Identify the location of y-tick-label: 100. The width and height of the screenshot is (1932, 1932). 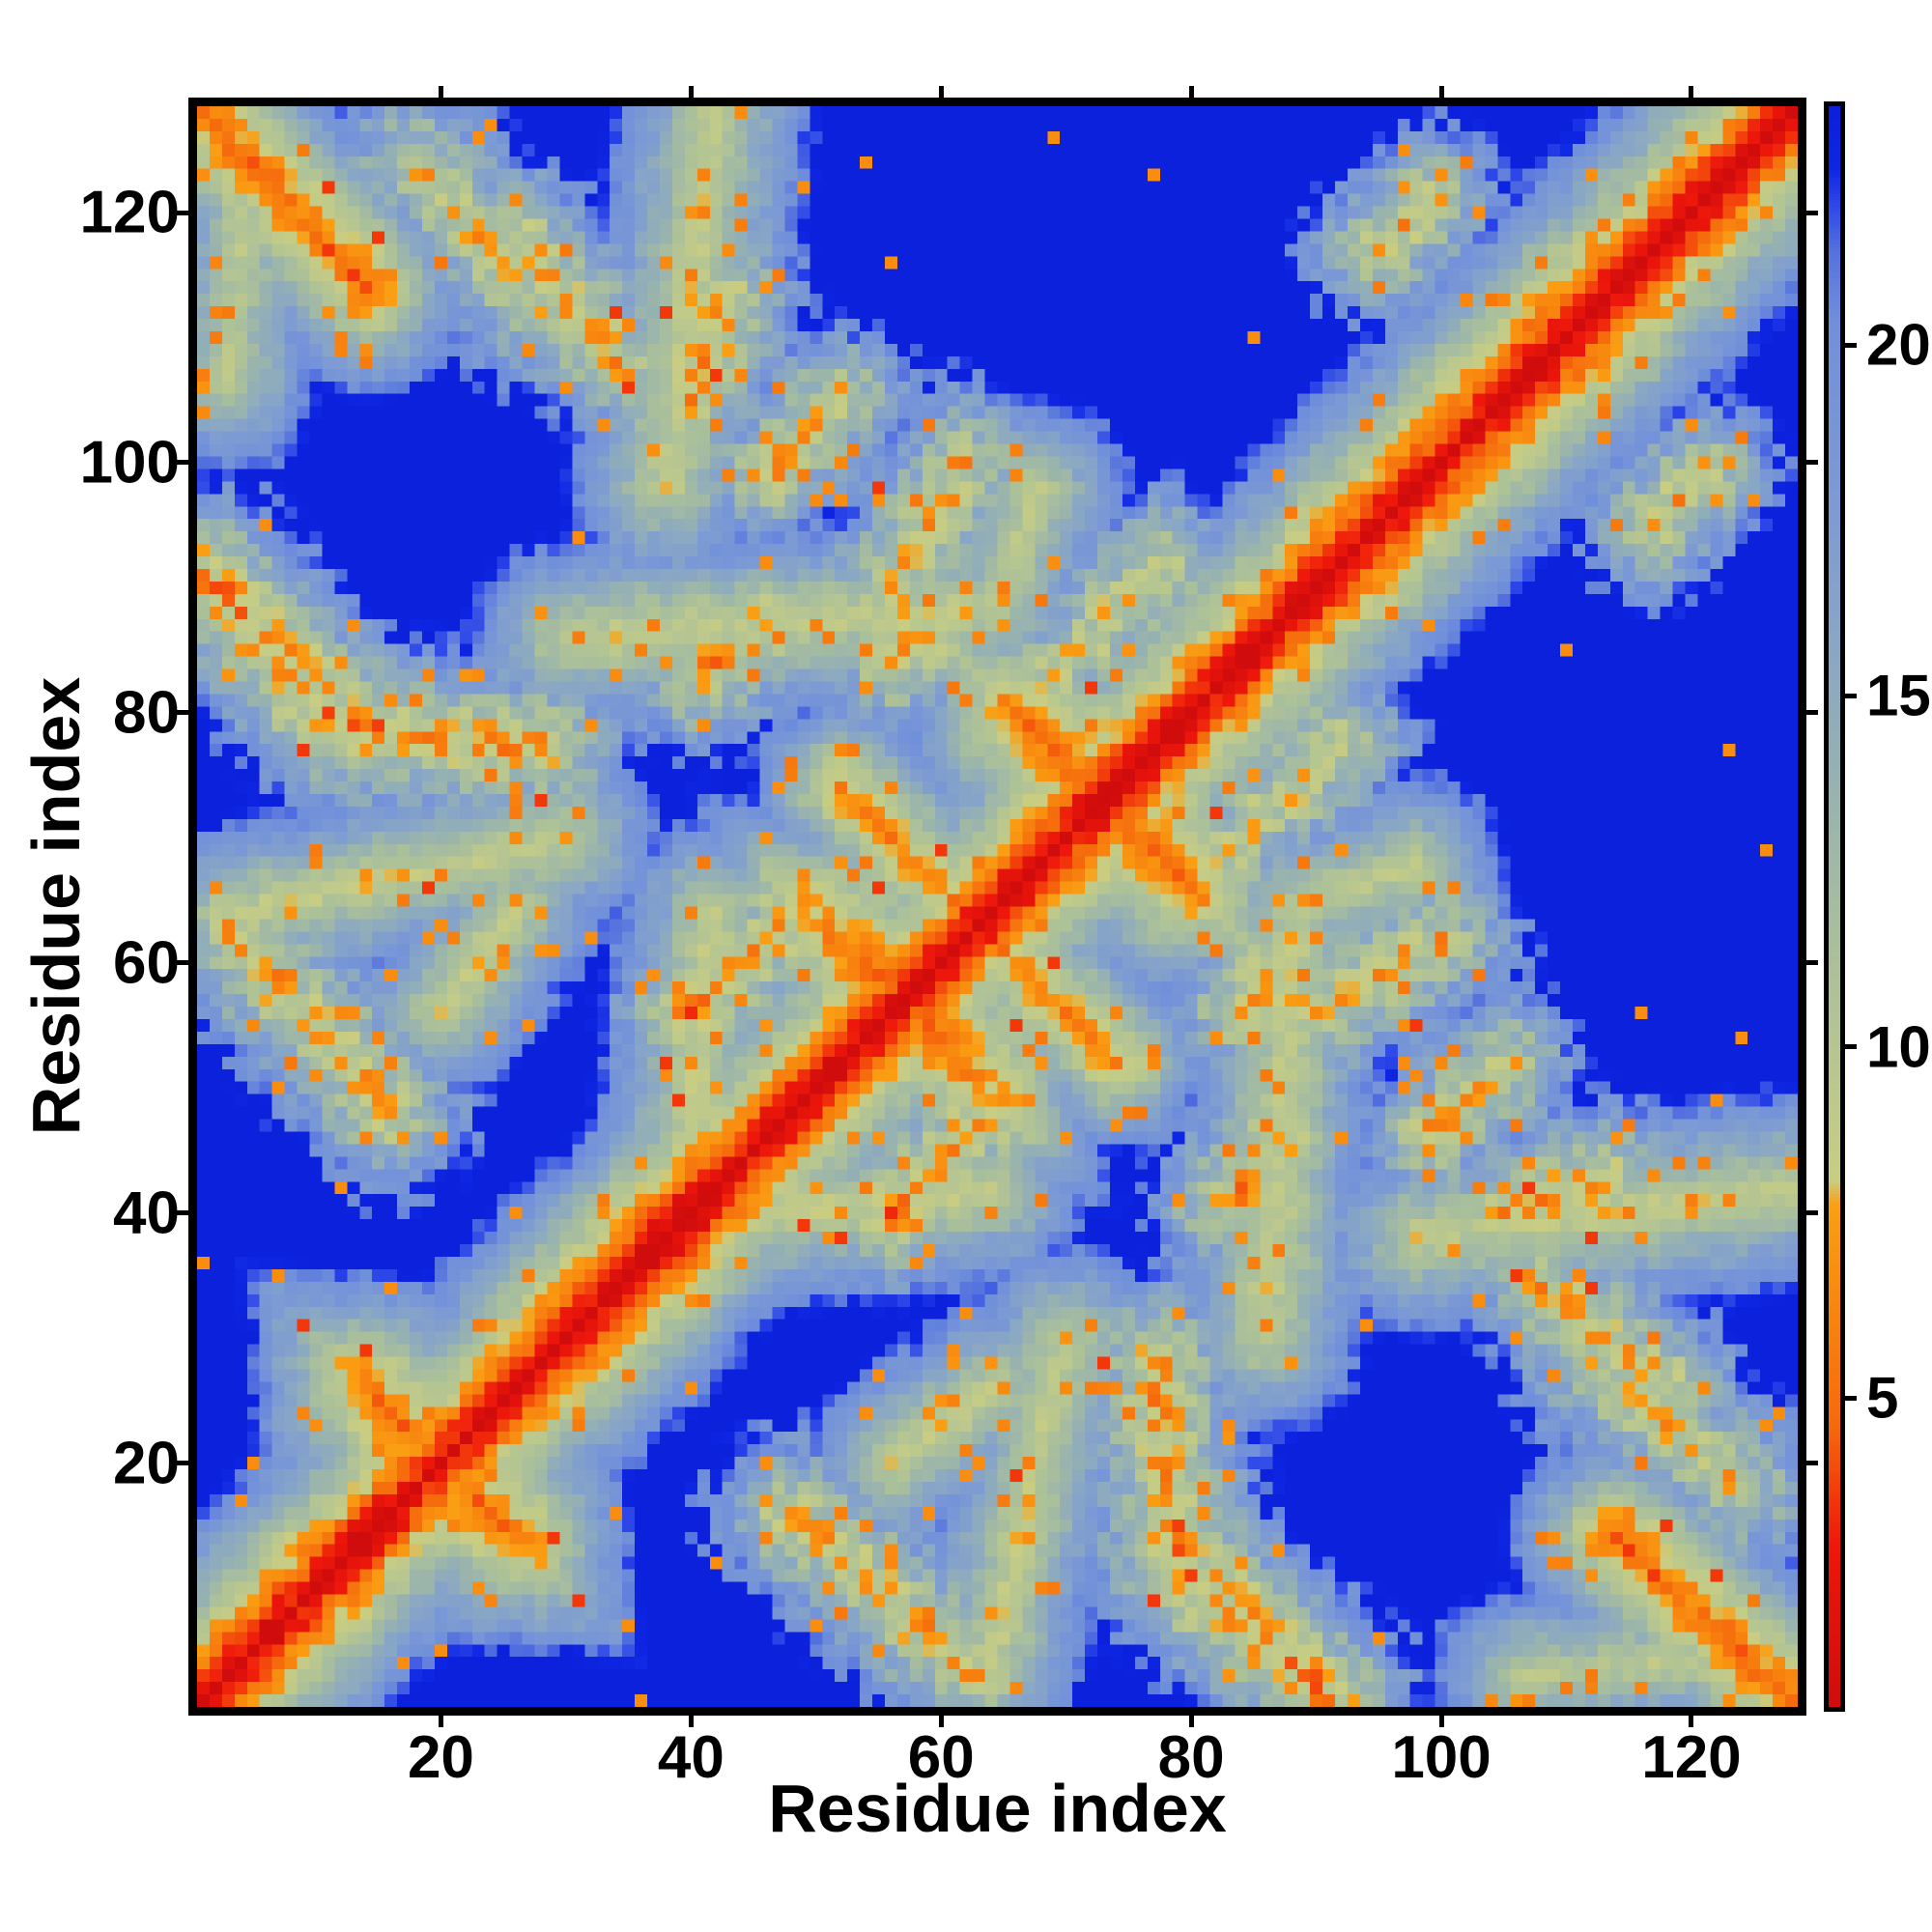
(129, 463).